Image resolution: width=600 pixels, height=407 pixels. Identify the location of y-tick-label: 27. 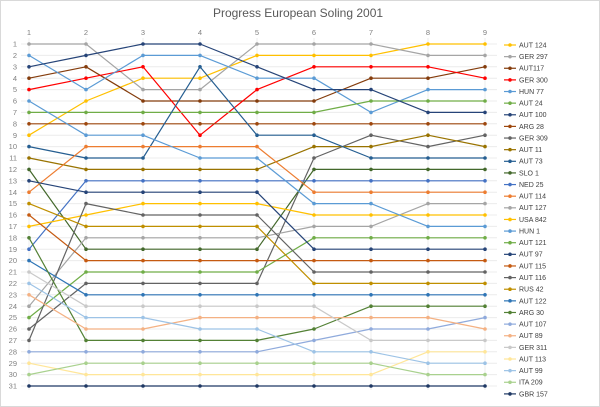
(13, 340).